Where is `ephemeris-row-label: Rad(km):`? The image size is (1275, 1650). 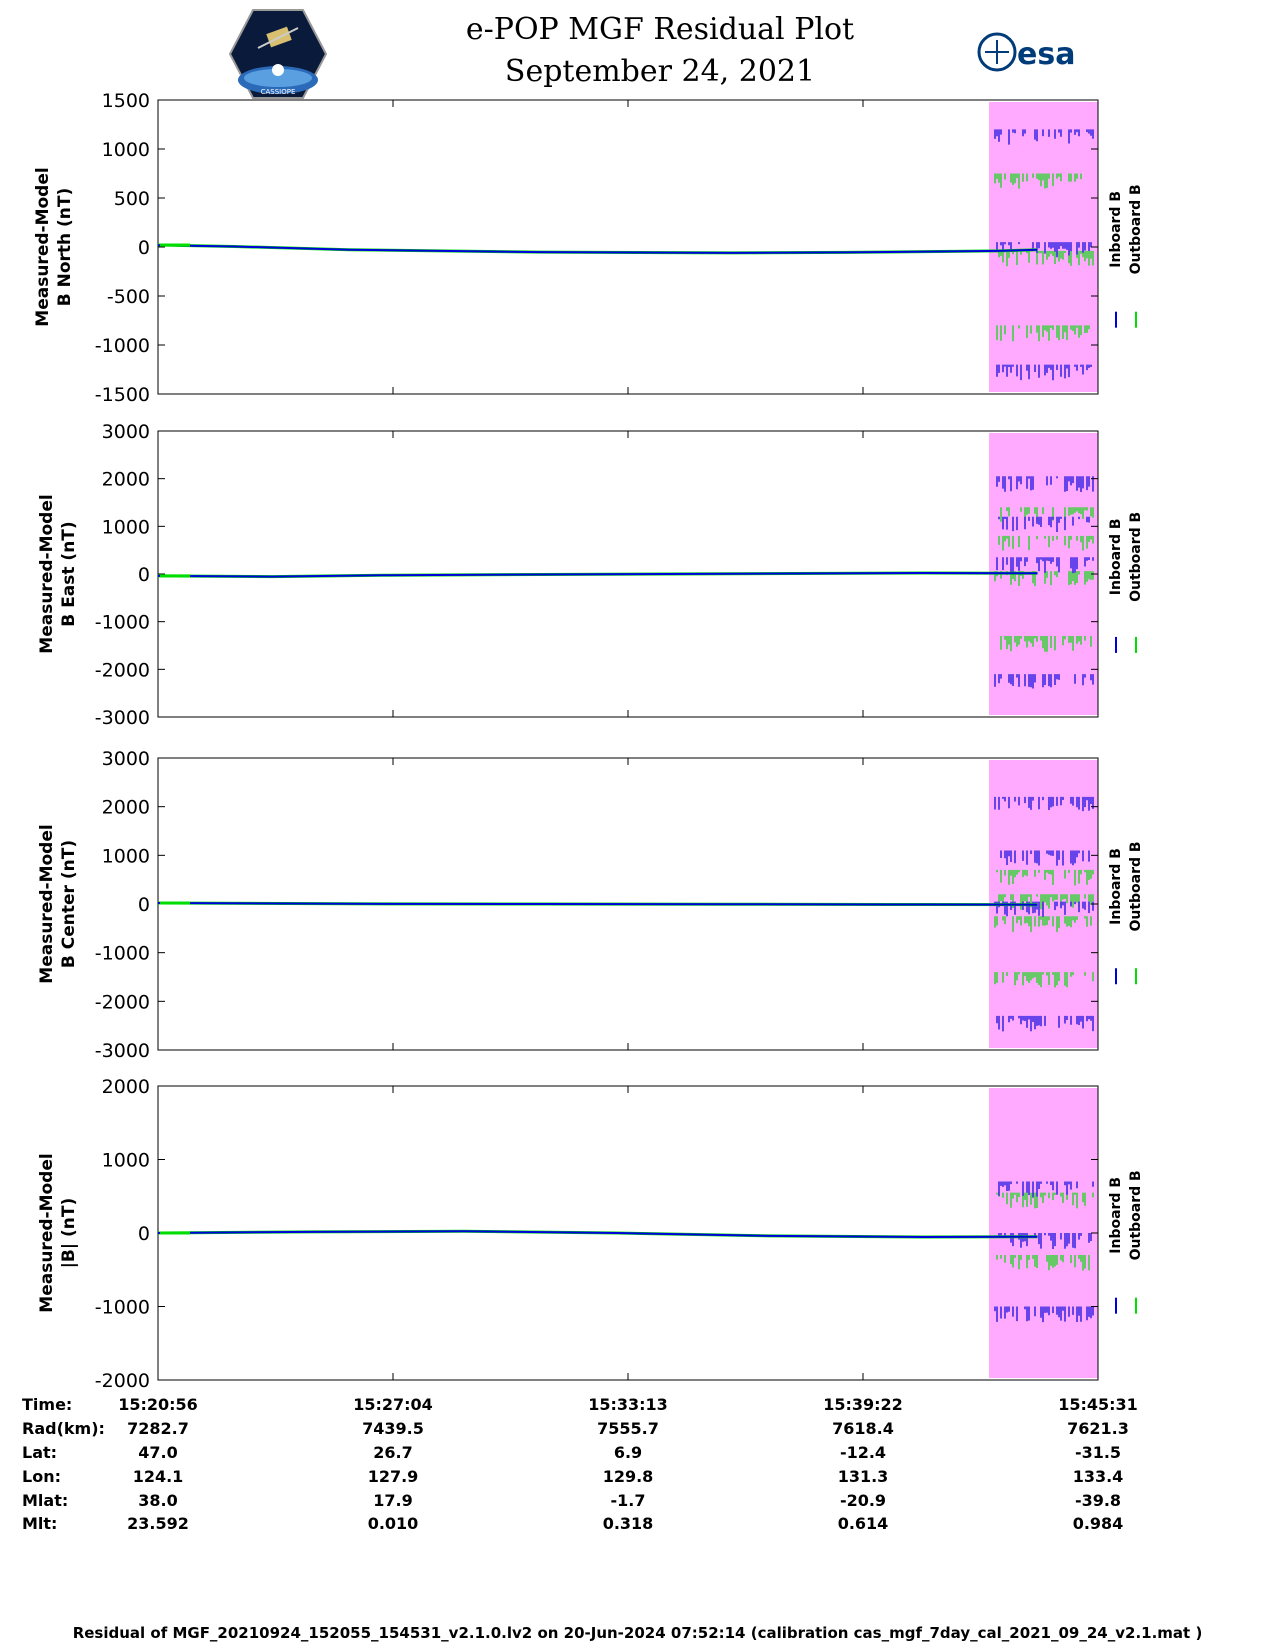 ephemeris-row-label: Rad(km): is located at coordinates (63, 1428).